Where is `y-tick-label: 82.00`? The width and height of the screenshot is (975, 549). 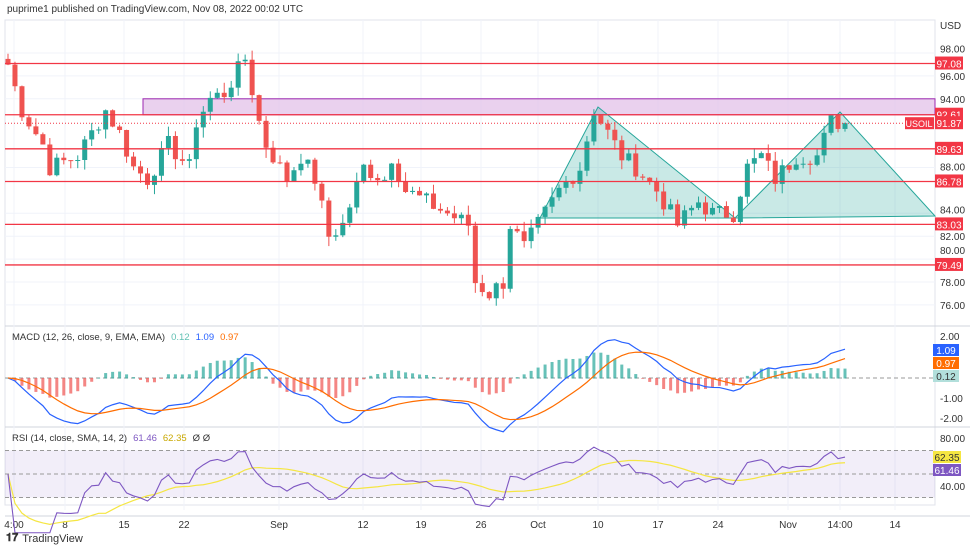 y-tick-label: 82.00 is located at coordinates (952, 237).